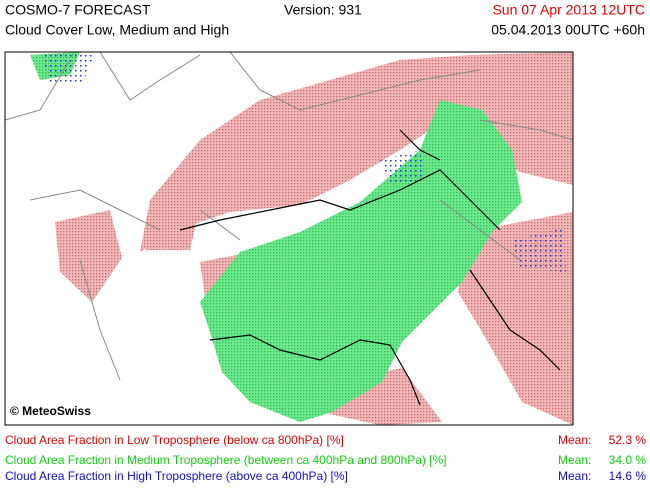 The width and height of the screenshot is (650, 491). Describe the element at coordinates (568, 30) in the screenshot. I see `run-time: 05.04.2013 00UTC +60h` at that location.